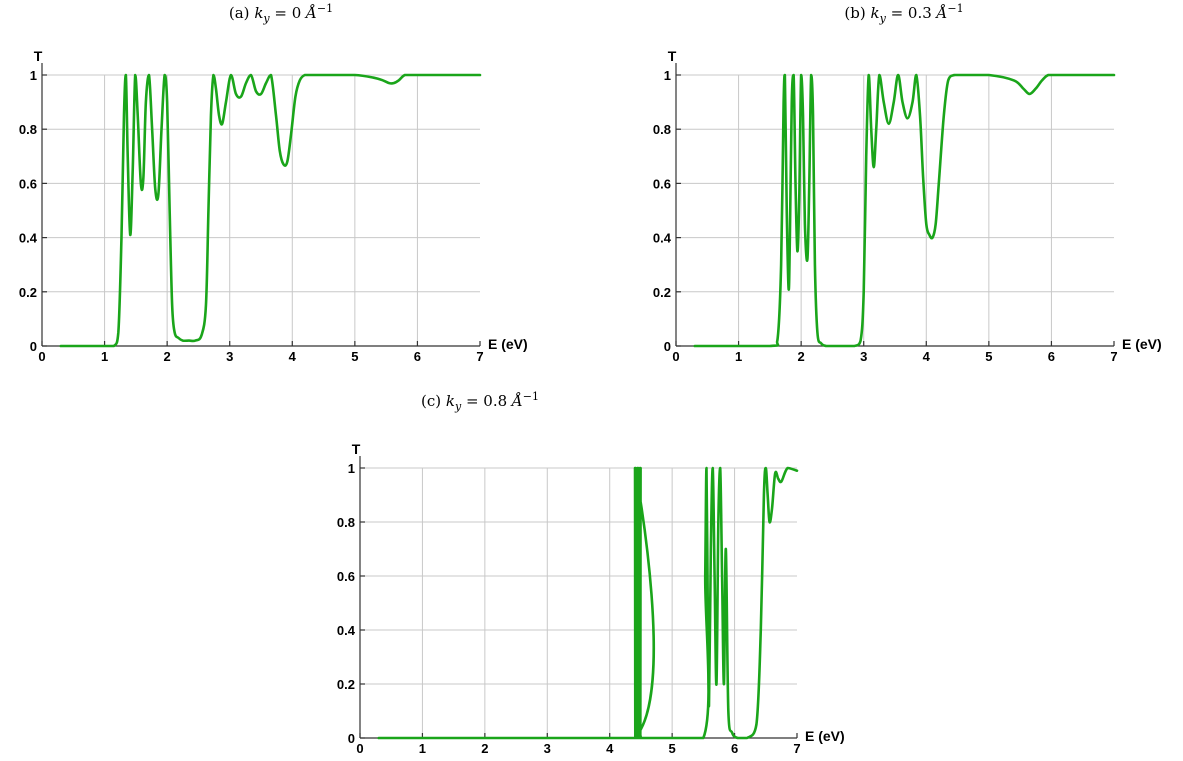 Image resolution: width=1183 pixels, height=761 pixels. What do you see at coordinates (281, 13) in the screenshot?
I see `chart-caption: (a) ky = 0 Å−1` at bounding box center [281, 13].